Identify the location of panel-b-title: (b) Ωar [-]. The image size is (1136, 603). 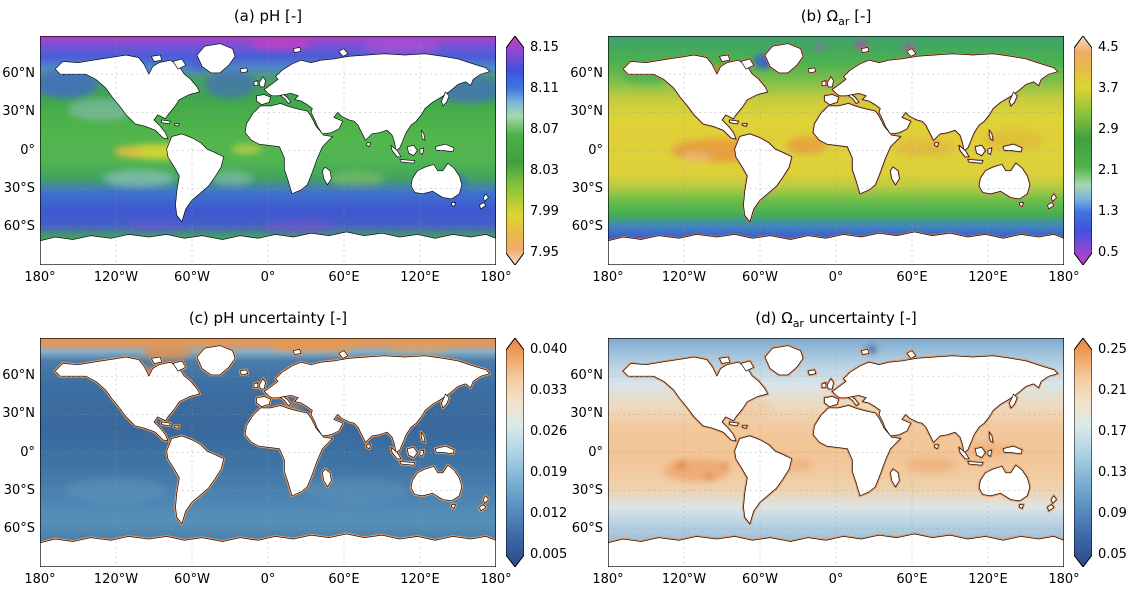
(836, 17).